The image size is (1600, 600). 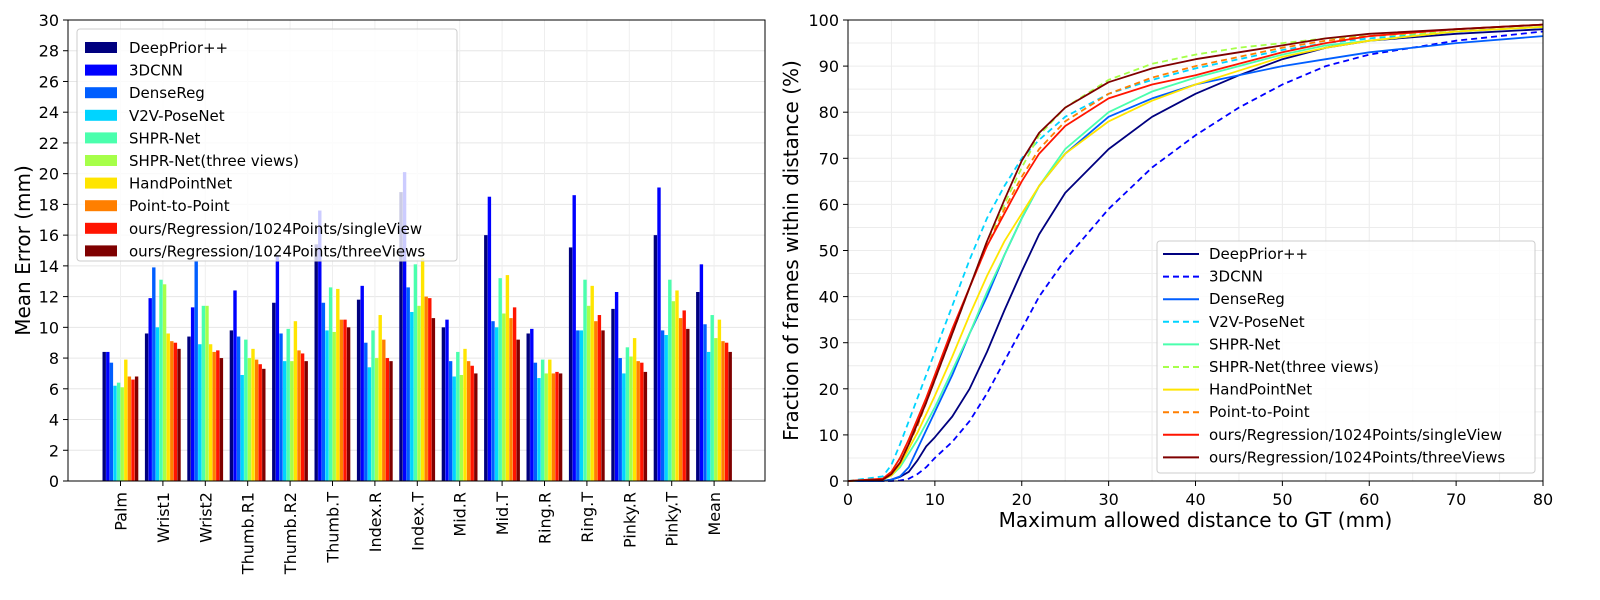 What do you see at coordinates (433, 399) in the screenshot?
I see `bar-series-ours-regression-1024points-threeviews` at bounding box center [433, 399].